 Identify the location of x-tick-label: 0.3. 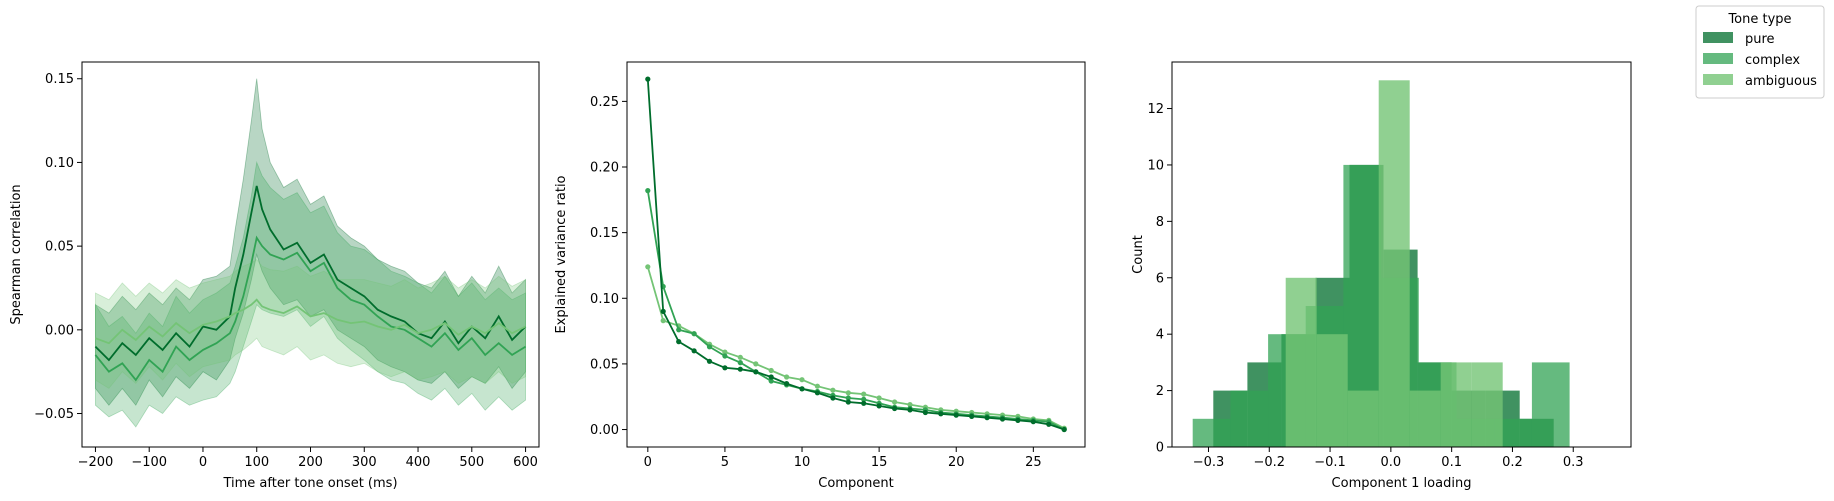
(1573, 462).